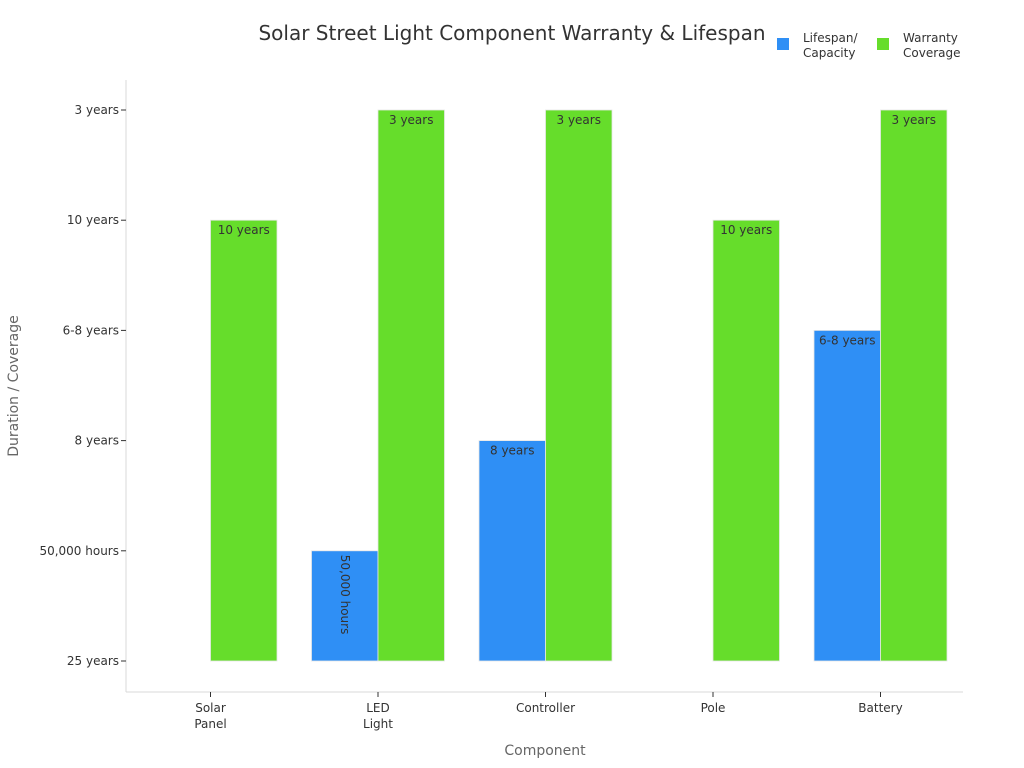 Image resolution: width=1024 pixels, height=768 pixels. What do you see at coordinates (713, 708) in the screenshot?
I see `x-tick-label: Pole` at bounding box center [713, 708].